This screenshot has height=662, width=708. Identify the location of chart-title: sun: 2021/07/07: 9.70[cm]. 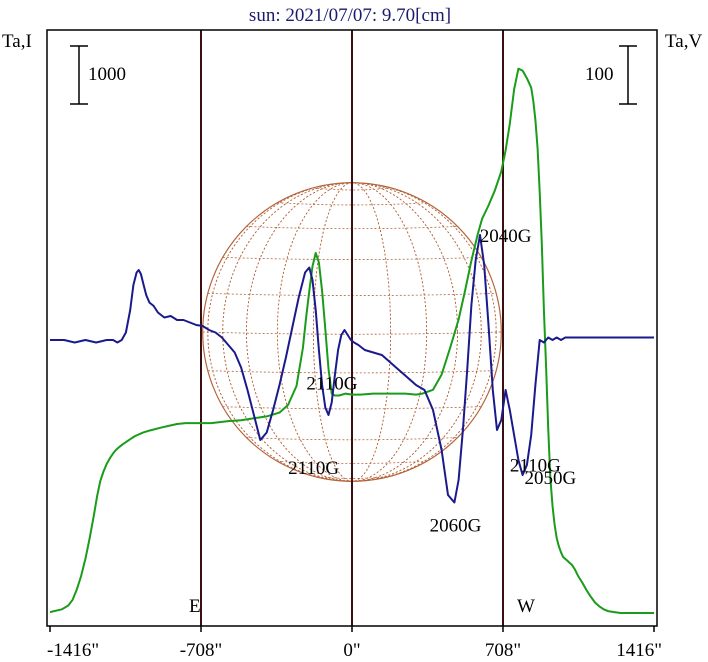
(350, 15).